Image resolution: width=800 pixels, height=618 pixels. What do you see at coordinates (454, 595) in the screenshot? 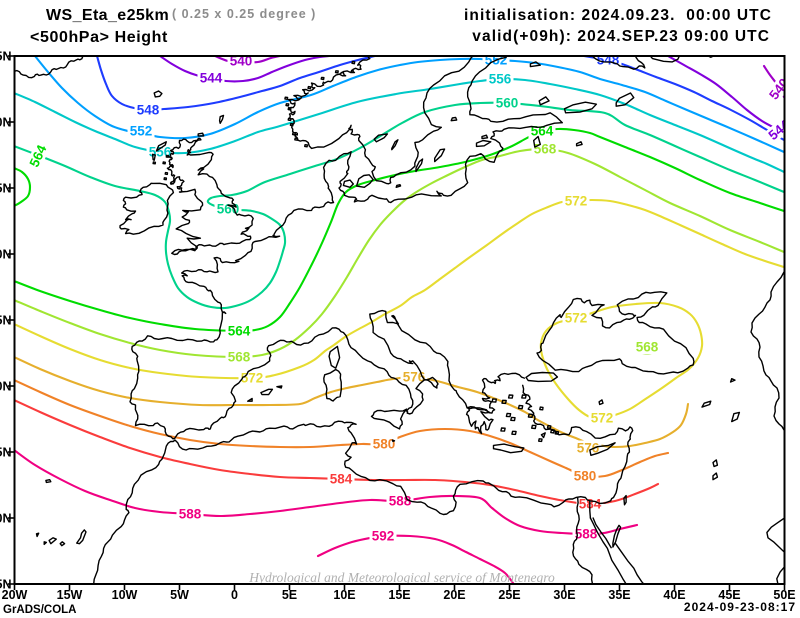
I see `svg-text: 20E` at bounding box center [454, 595].